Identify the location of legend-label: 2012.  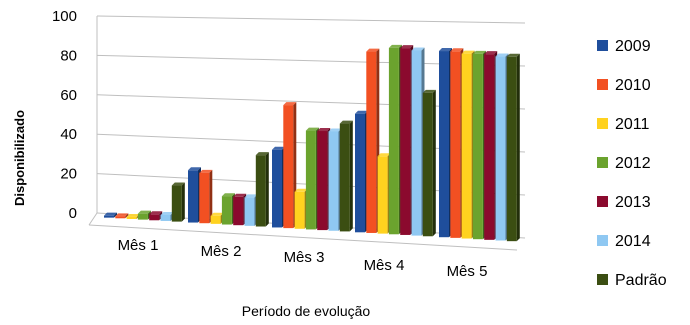
(633, 163).